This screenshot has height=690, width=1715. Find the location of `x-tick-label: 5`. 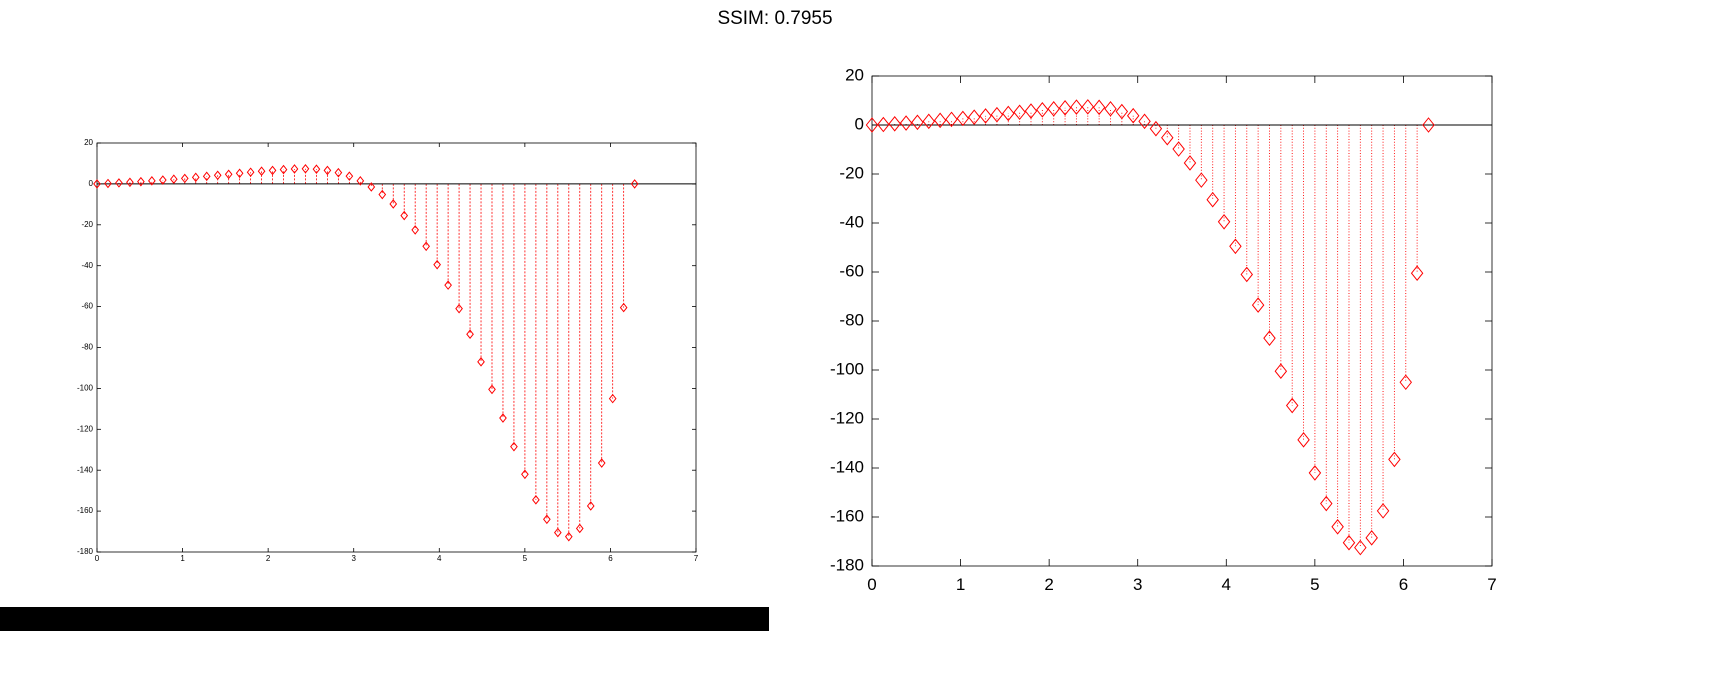

x-tick-label: 5 is located at coordinates (1314, 584).